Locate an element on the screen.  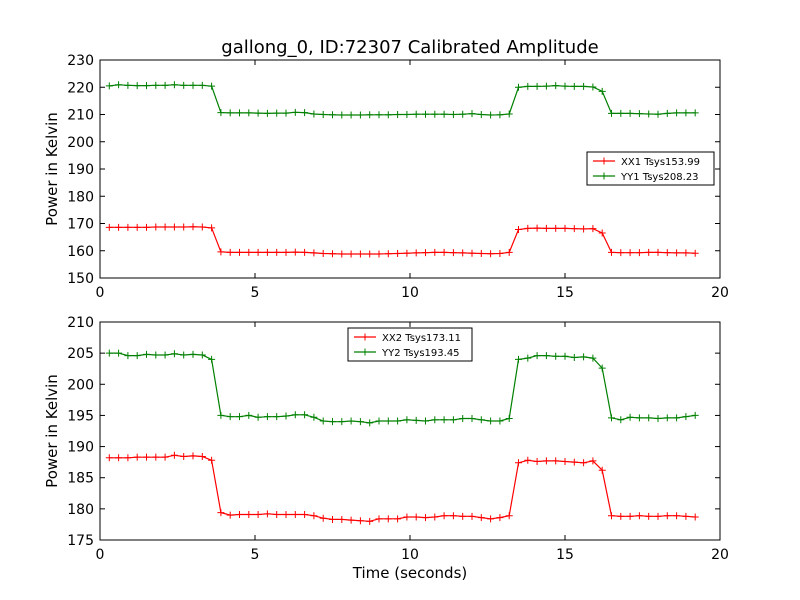
x-tick-label: 20 is located at coordinates (720, 555).